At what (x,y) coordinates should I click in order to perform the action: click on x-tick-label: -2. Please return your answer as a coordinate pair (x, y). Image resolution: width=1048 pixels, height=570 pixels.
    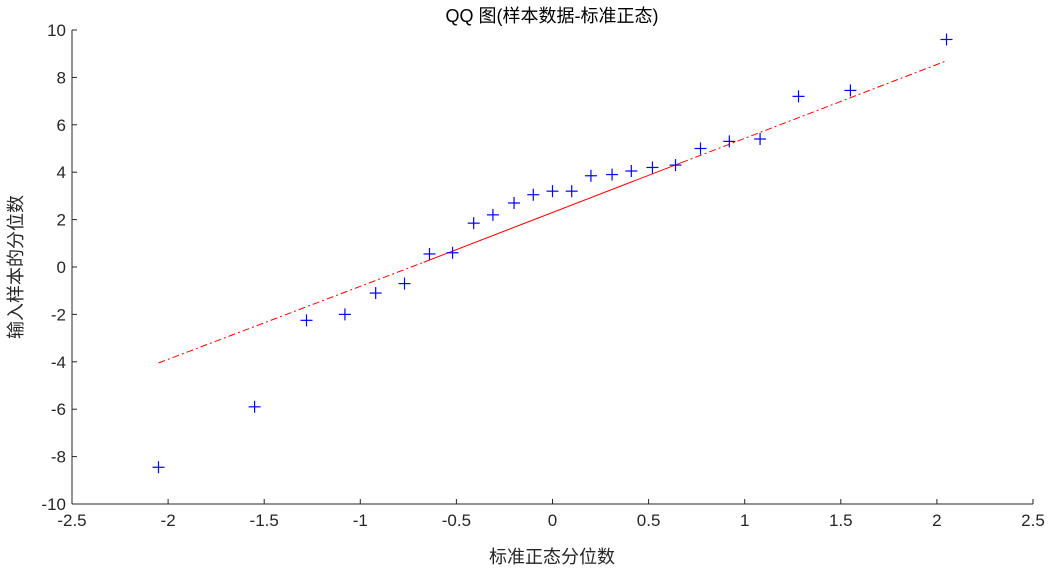
    Looking at the image, I should click on (168, 520).